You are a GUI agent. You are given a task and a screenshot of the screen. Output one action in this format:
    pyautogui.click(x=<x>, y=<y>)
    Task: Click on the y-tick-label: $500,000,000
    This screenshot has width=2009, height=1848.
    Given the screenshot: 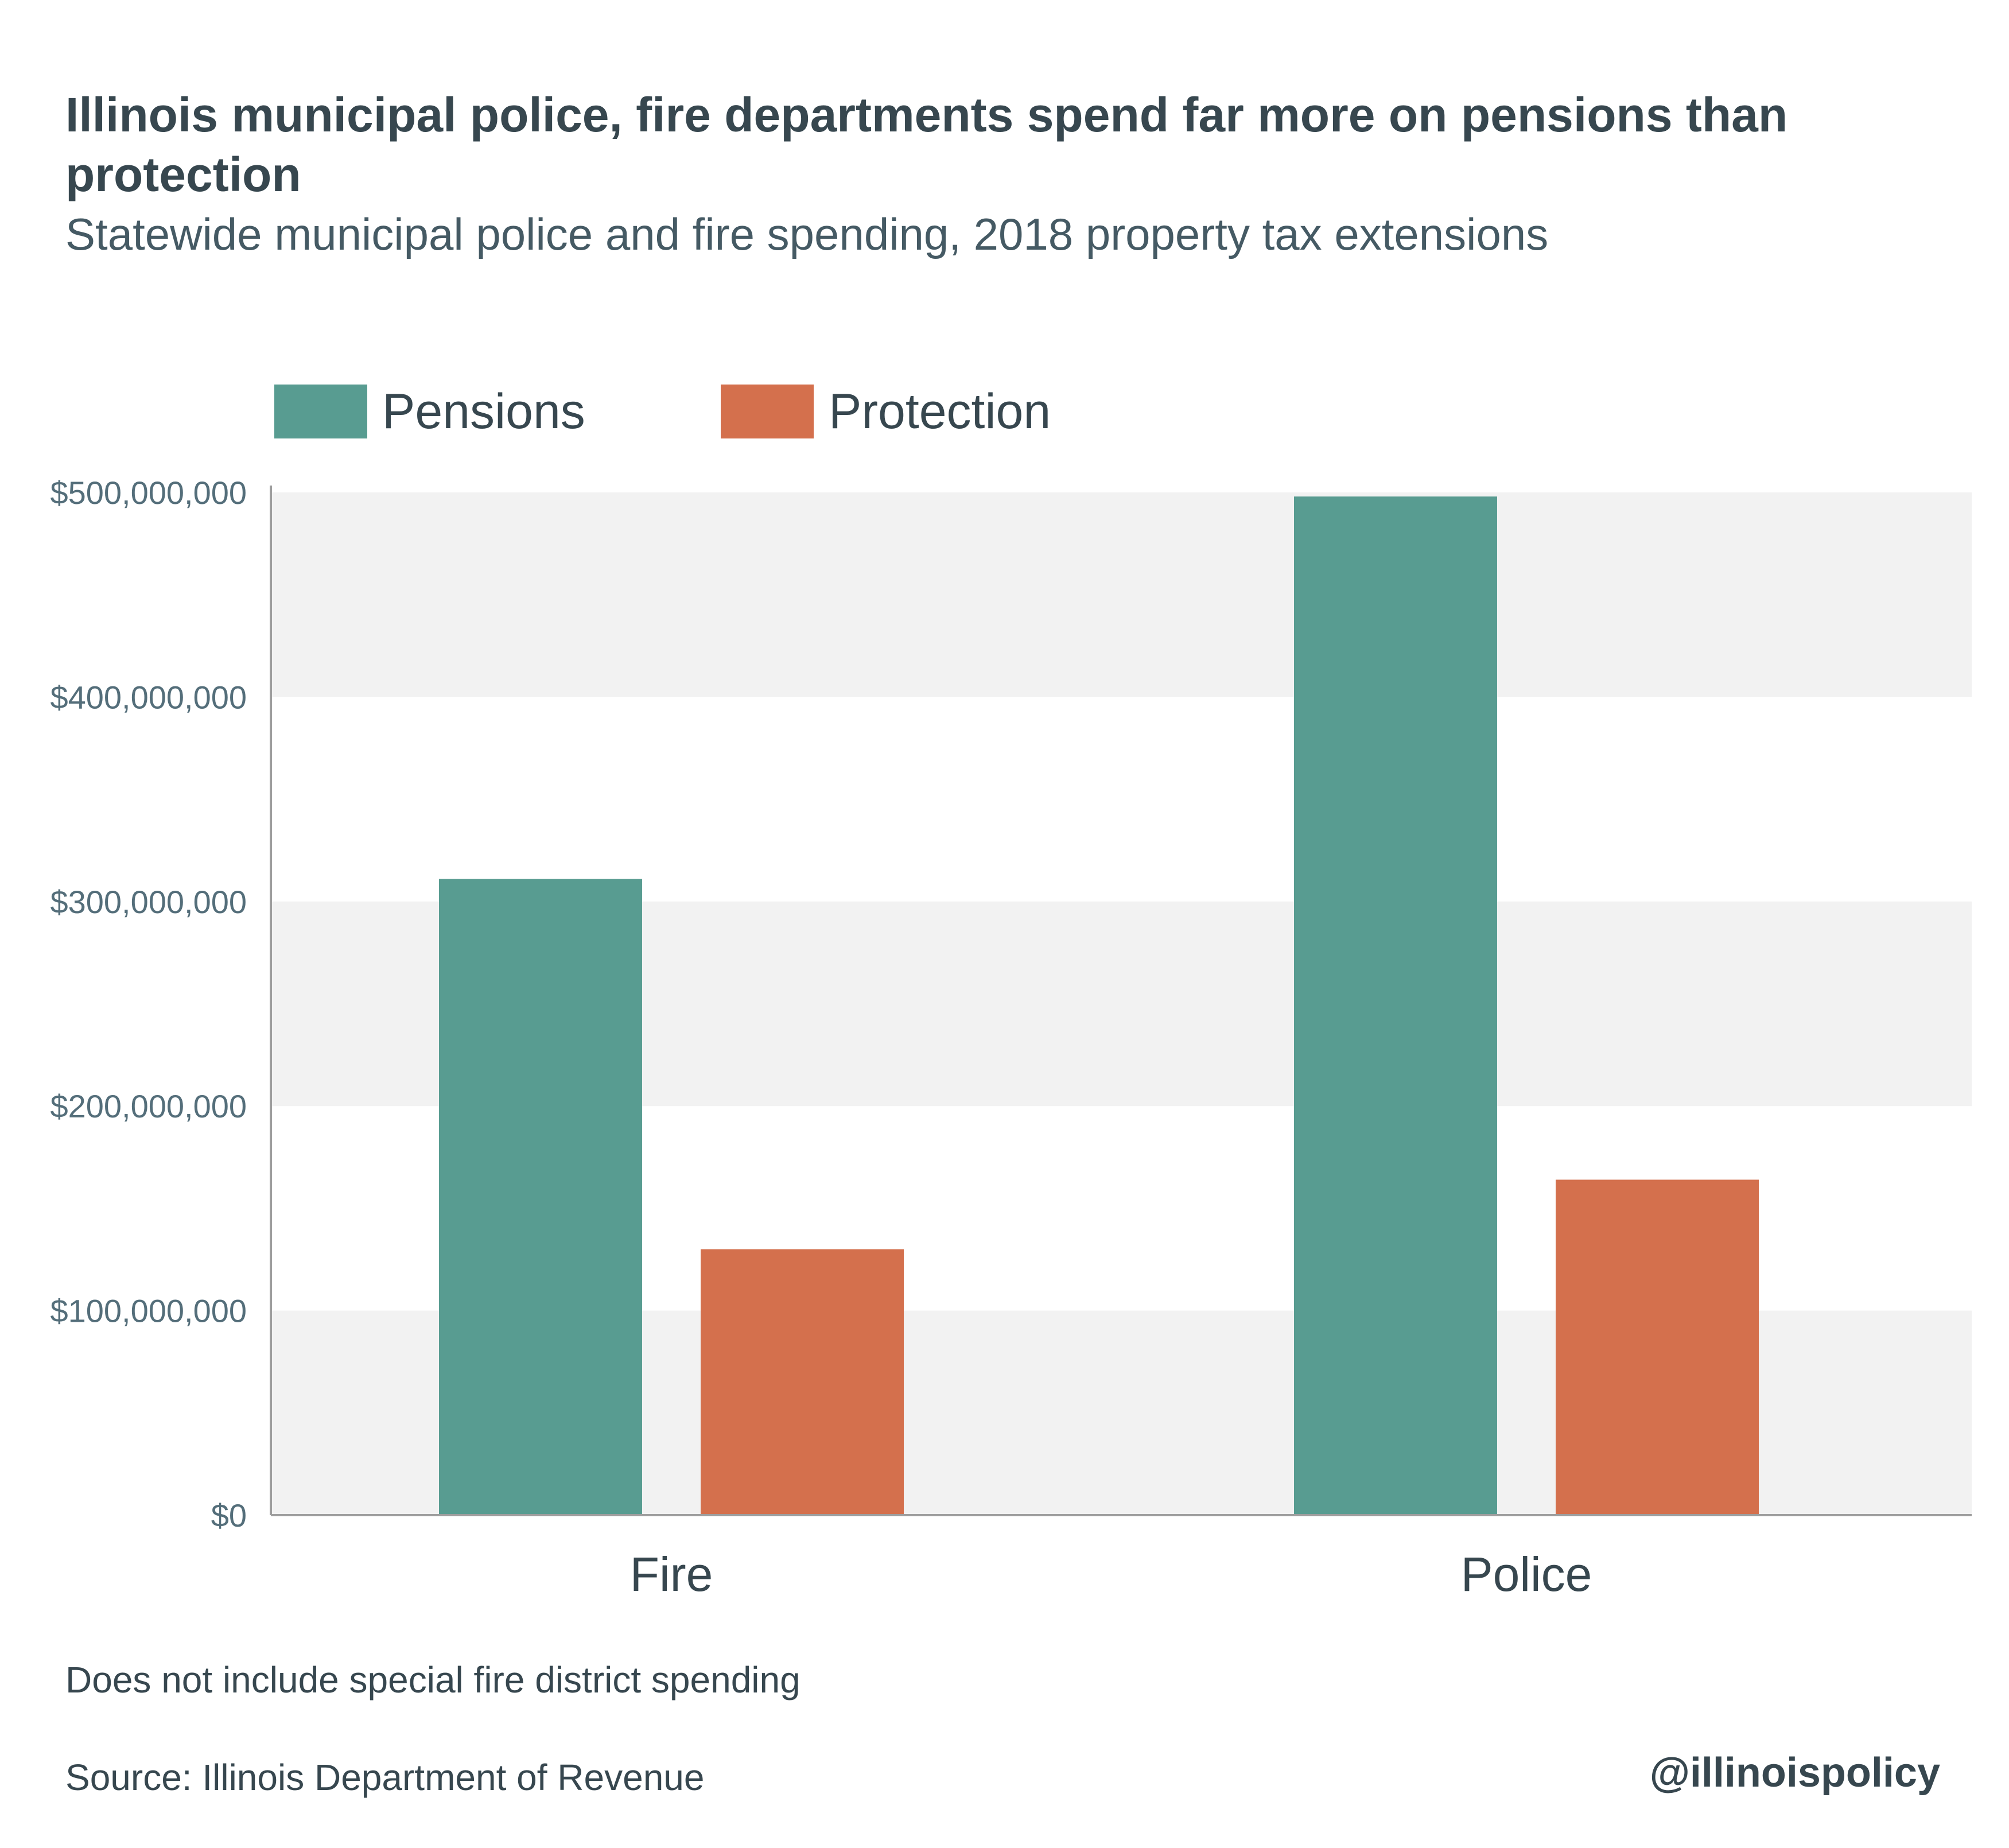 What is the action you would take?
    pyautogui.click(x=148, y=493)
    